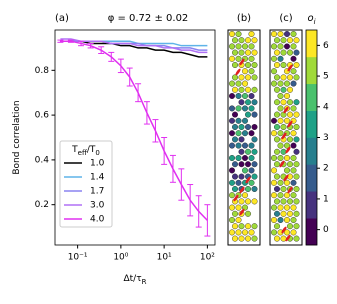  Describe the element at coordinates (85, 151) in the screenshot. I see `legend-title: Teff/T0` at that location.